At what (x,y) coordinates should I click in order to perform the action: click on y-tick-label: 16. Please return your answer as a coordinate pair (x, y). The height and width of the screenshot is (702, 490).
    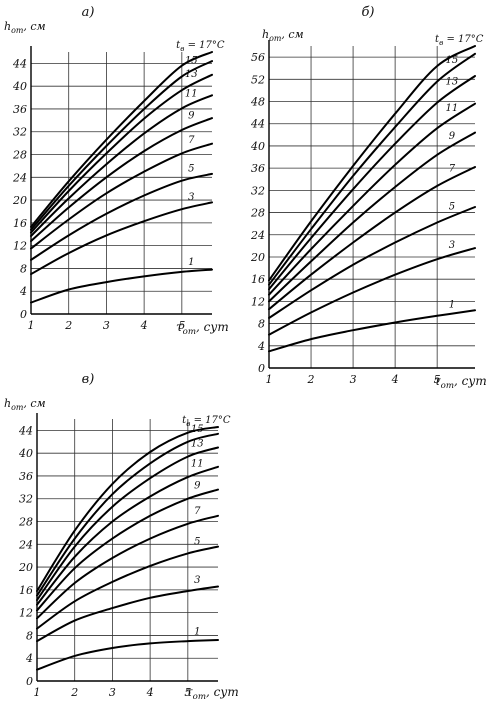
    Looking at the image, I should click on (26, 590).